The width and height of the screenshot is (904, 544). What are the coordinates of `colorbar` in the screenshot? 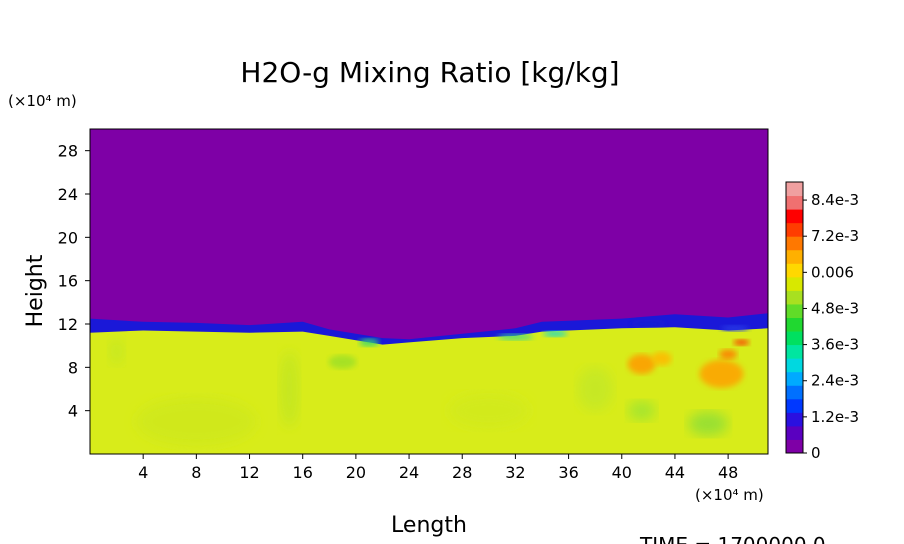 It's located at (794, 317).